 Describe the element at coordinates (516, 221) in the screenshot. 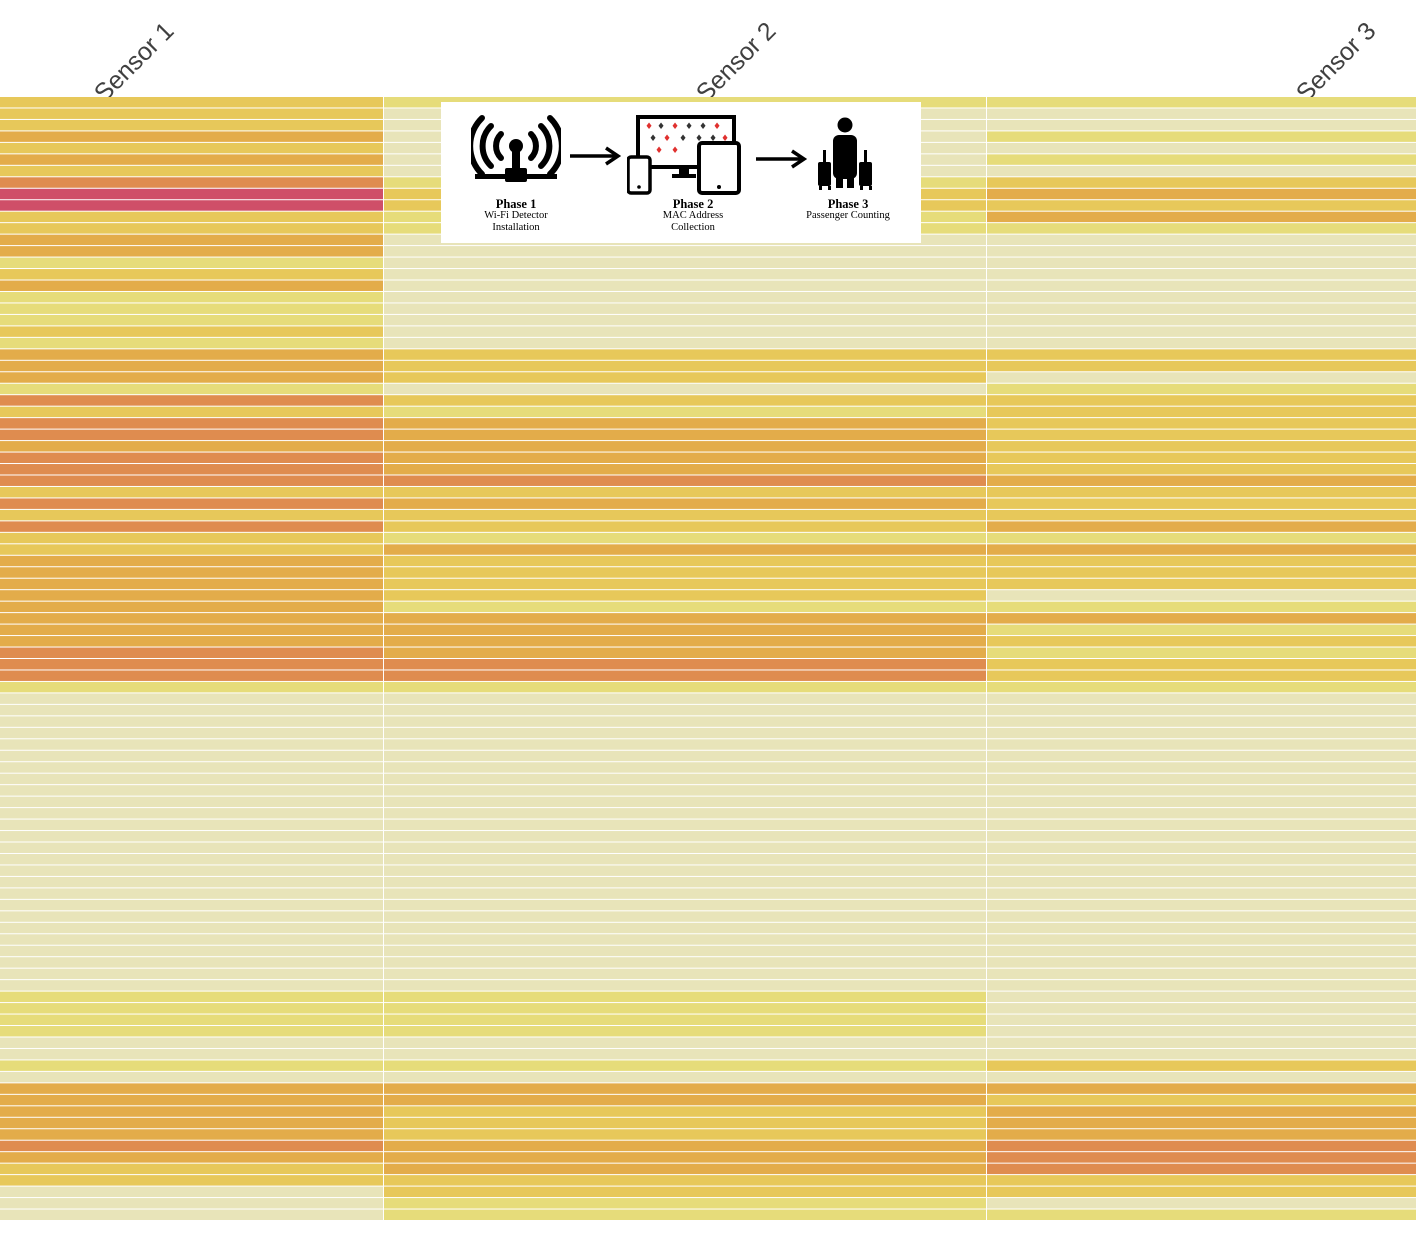

I see `phase-description: Wi-Fi Detector Installation` at that location.